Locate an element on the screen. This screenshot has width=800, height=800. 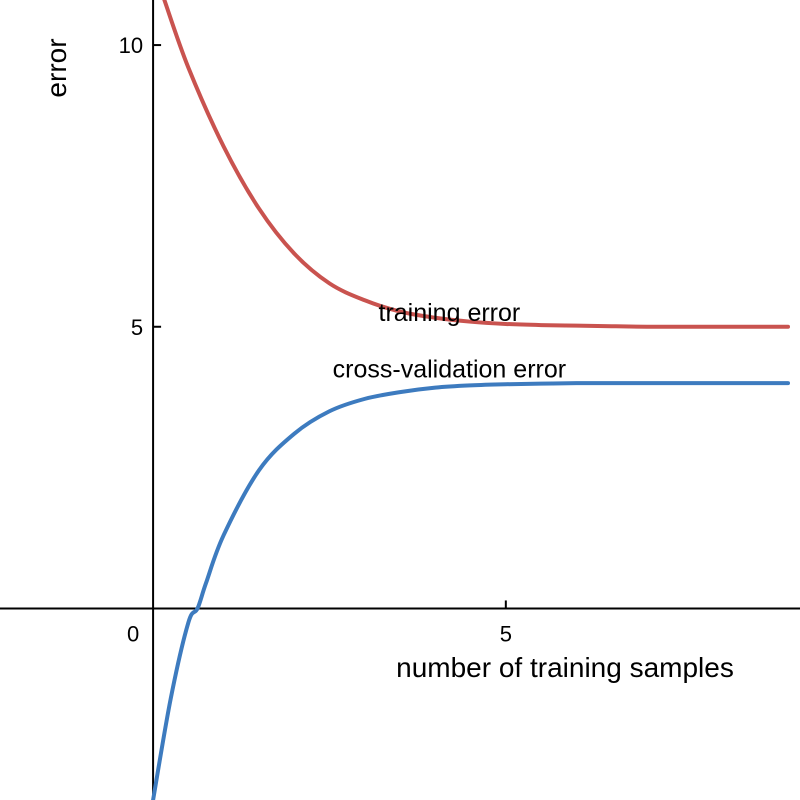
x-tick-label: 5 is located at coordinates (506, 633).